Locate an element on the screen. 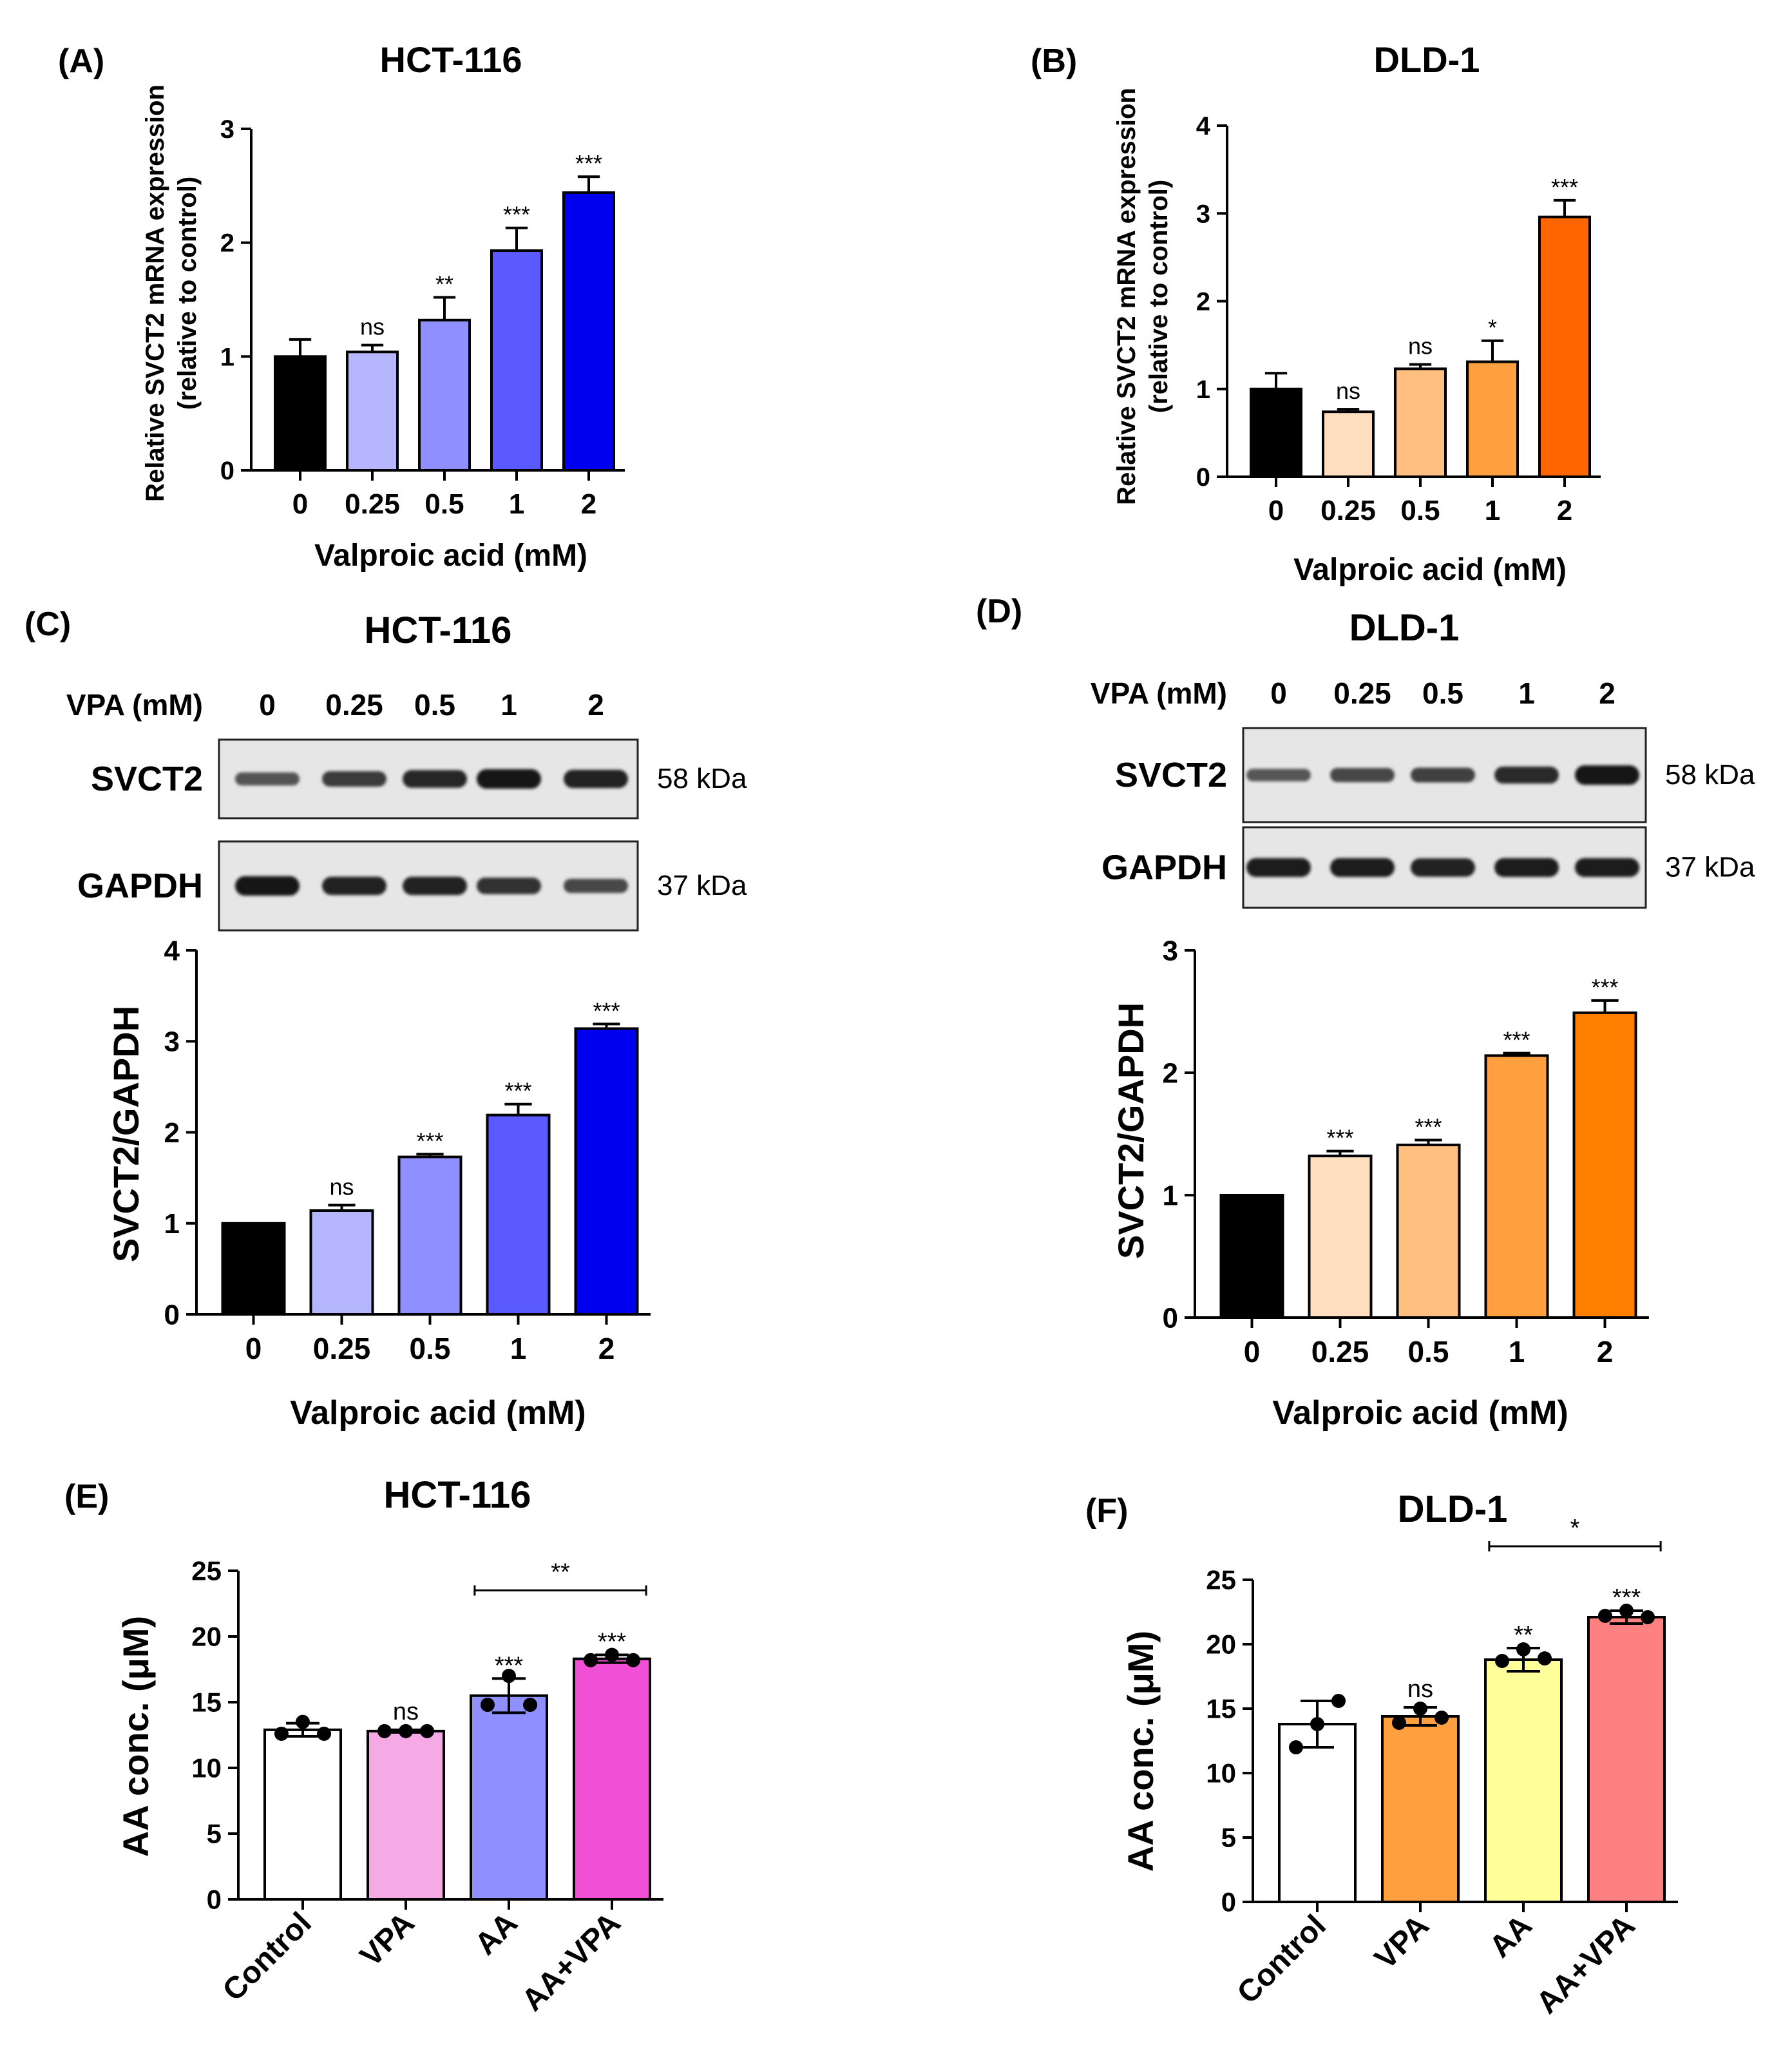  y-axis-label: AA conc. (μM) is located at coordinates (135, 1736).